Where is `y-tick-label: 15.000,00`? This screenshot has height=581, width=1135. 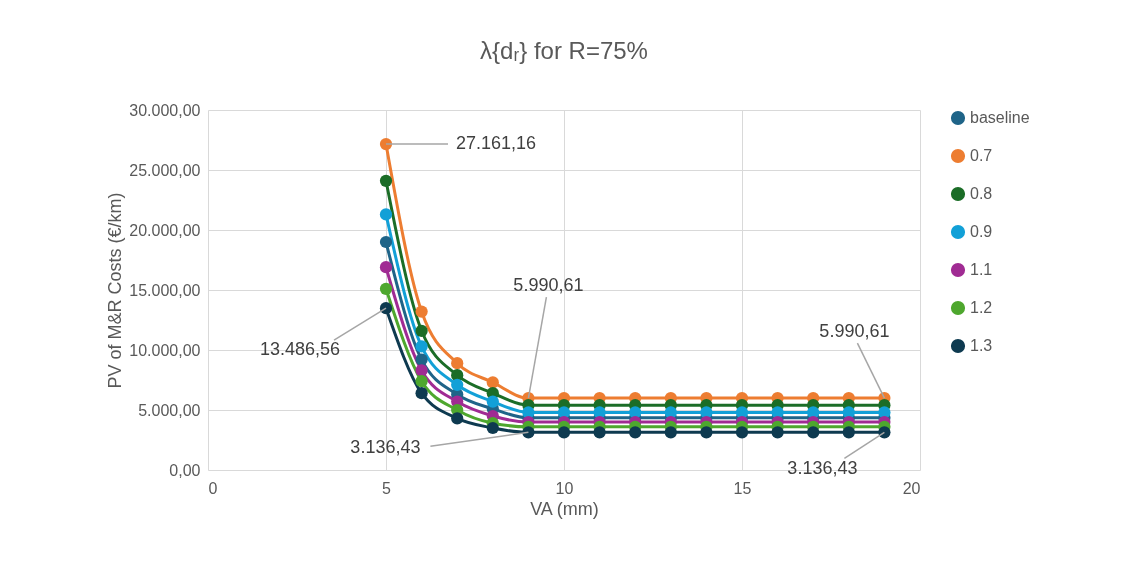
y-tick-label: 15.000,00 is located at coordinates (165, 290).